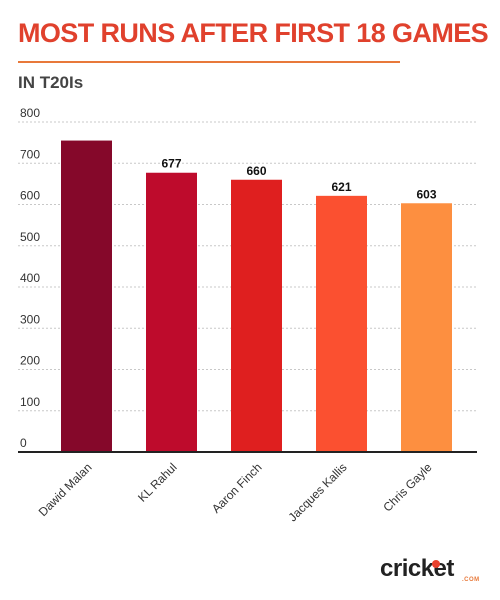 The image size is (500, 600). I want to click on data-label: 677, so click(171, 164).